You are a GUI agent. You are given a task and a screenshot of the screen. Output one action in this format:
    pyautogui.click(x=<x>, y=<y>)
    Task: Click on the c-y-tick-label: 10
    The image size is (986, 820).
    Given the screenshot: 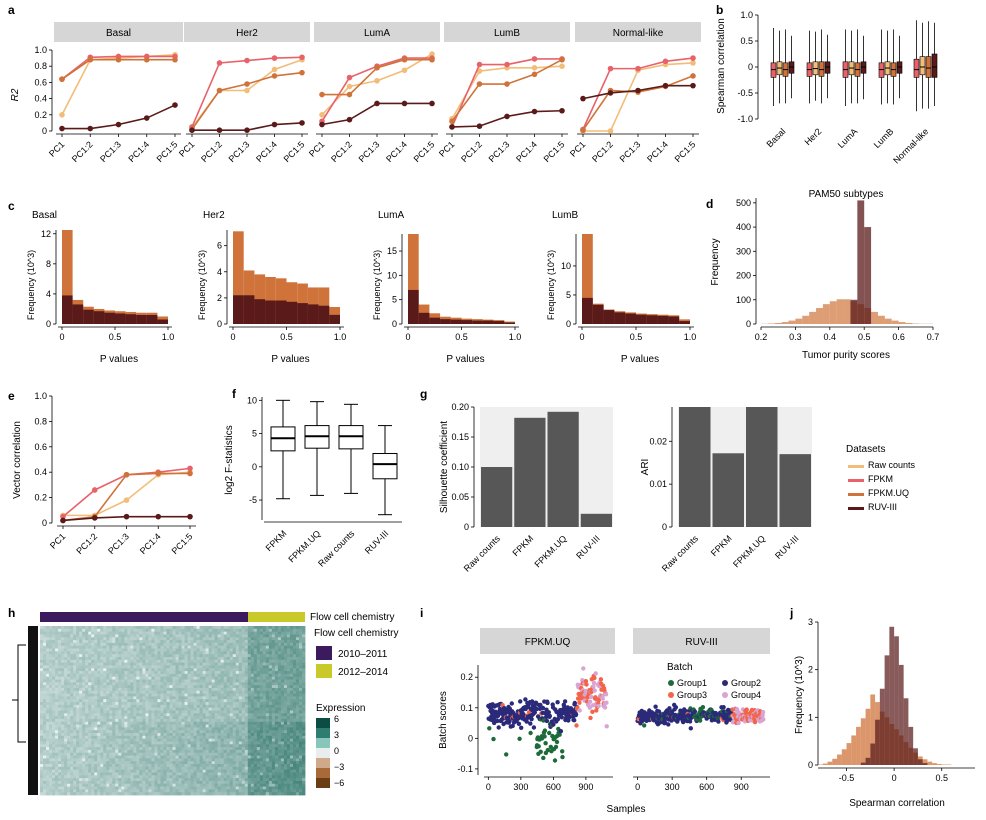 What is the action you would take?
    pyautogui.click(x=392, y=275)
    